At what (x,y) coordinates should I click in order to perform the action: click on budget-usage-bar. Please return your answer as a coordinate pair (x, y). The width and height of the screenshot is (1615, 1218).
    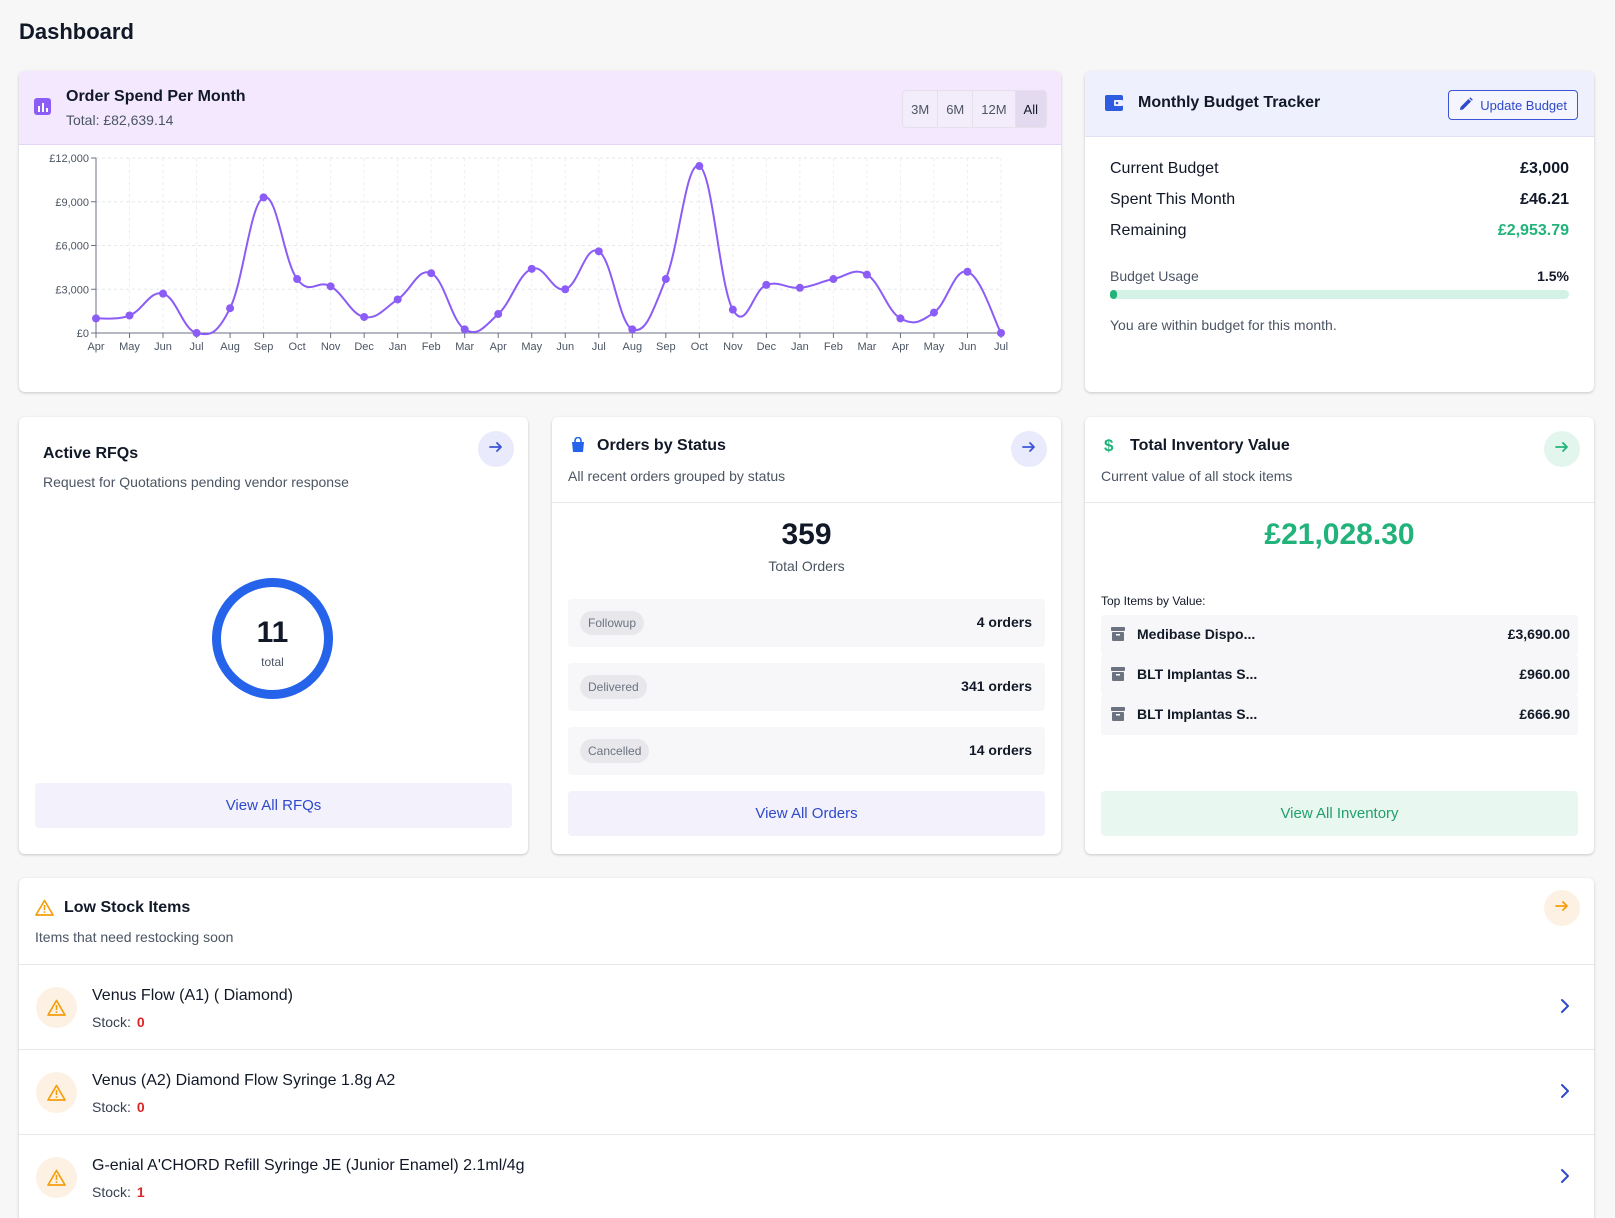
    Looking at the image, I should click on (1339, 294).